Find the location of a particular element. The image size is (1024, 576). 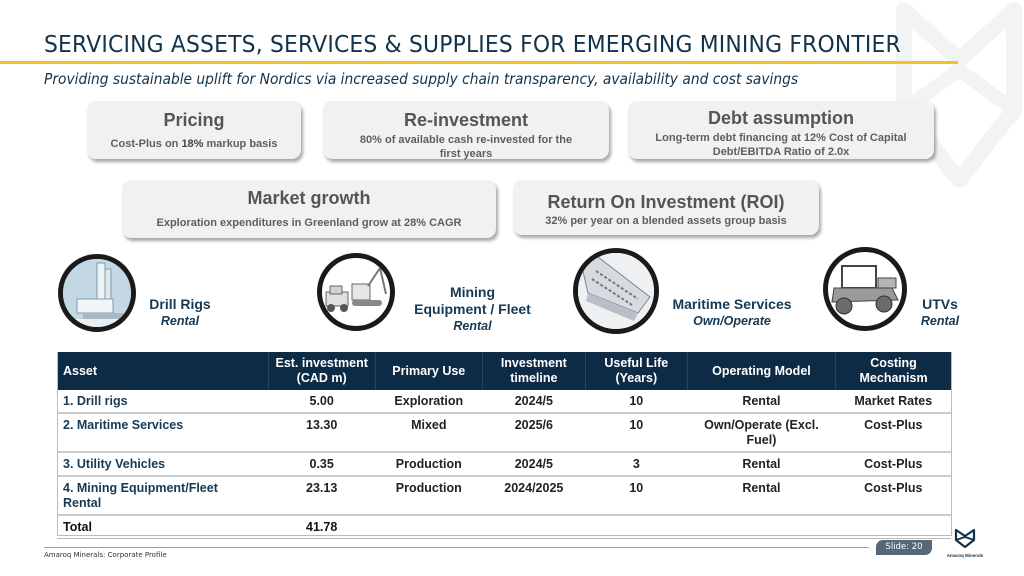

card-body-text: Cost-Plus on is located at coordinates (146, 144).